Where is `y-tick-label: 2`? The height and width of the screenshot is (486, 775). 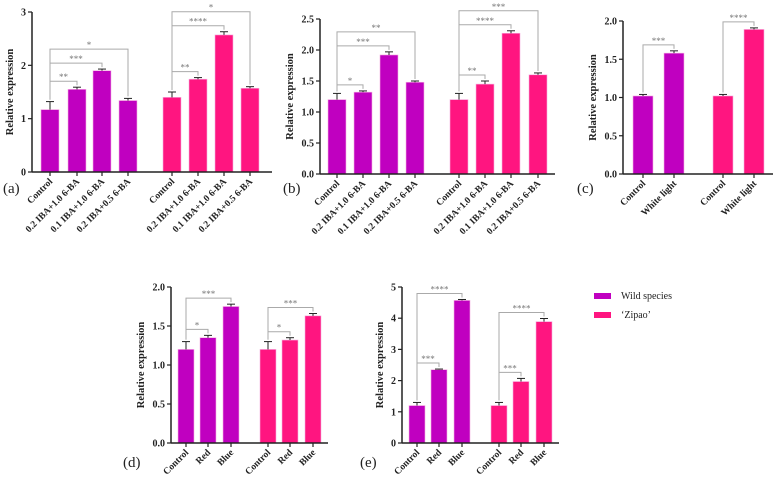
y-tick-label: 2 is located at coordinates (23, 66).